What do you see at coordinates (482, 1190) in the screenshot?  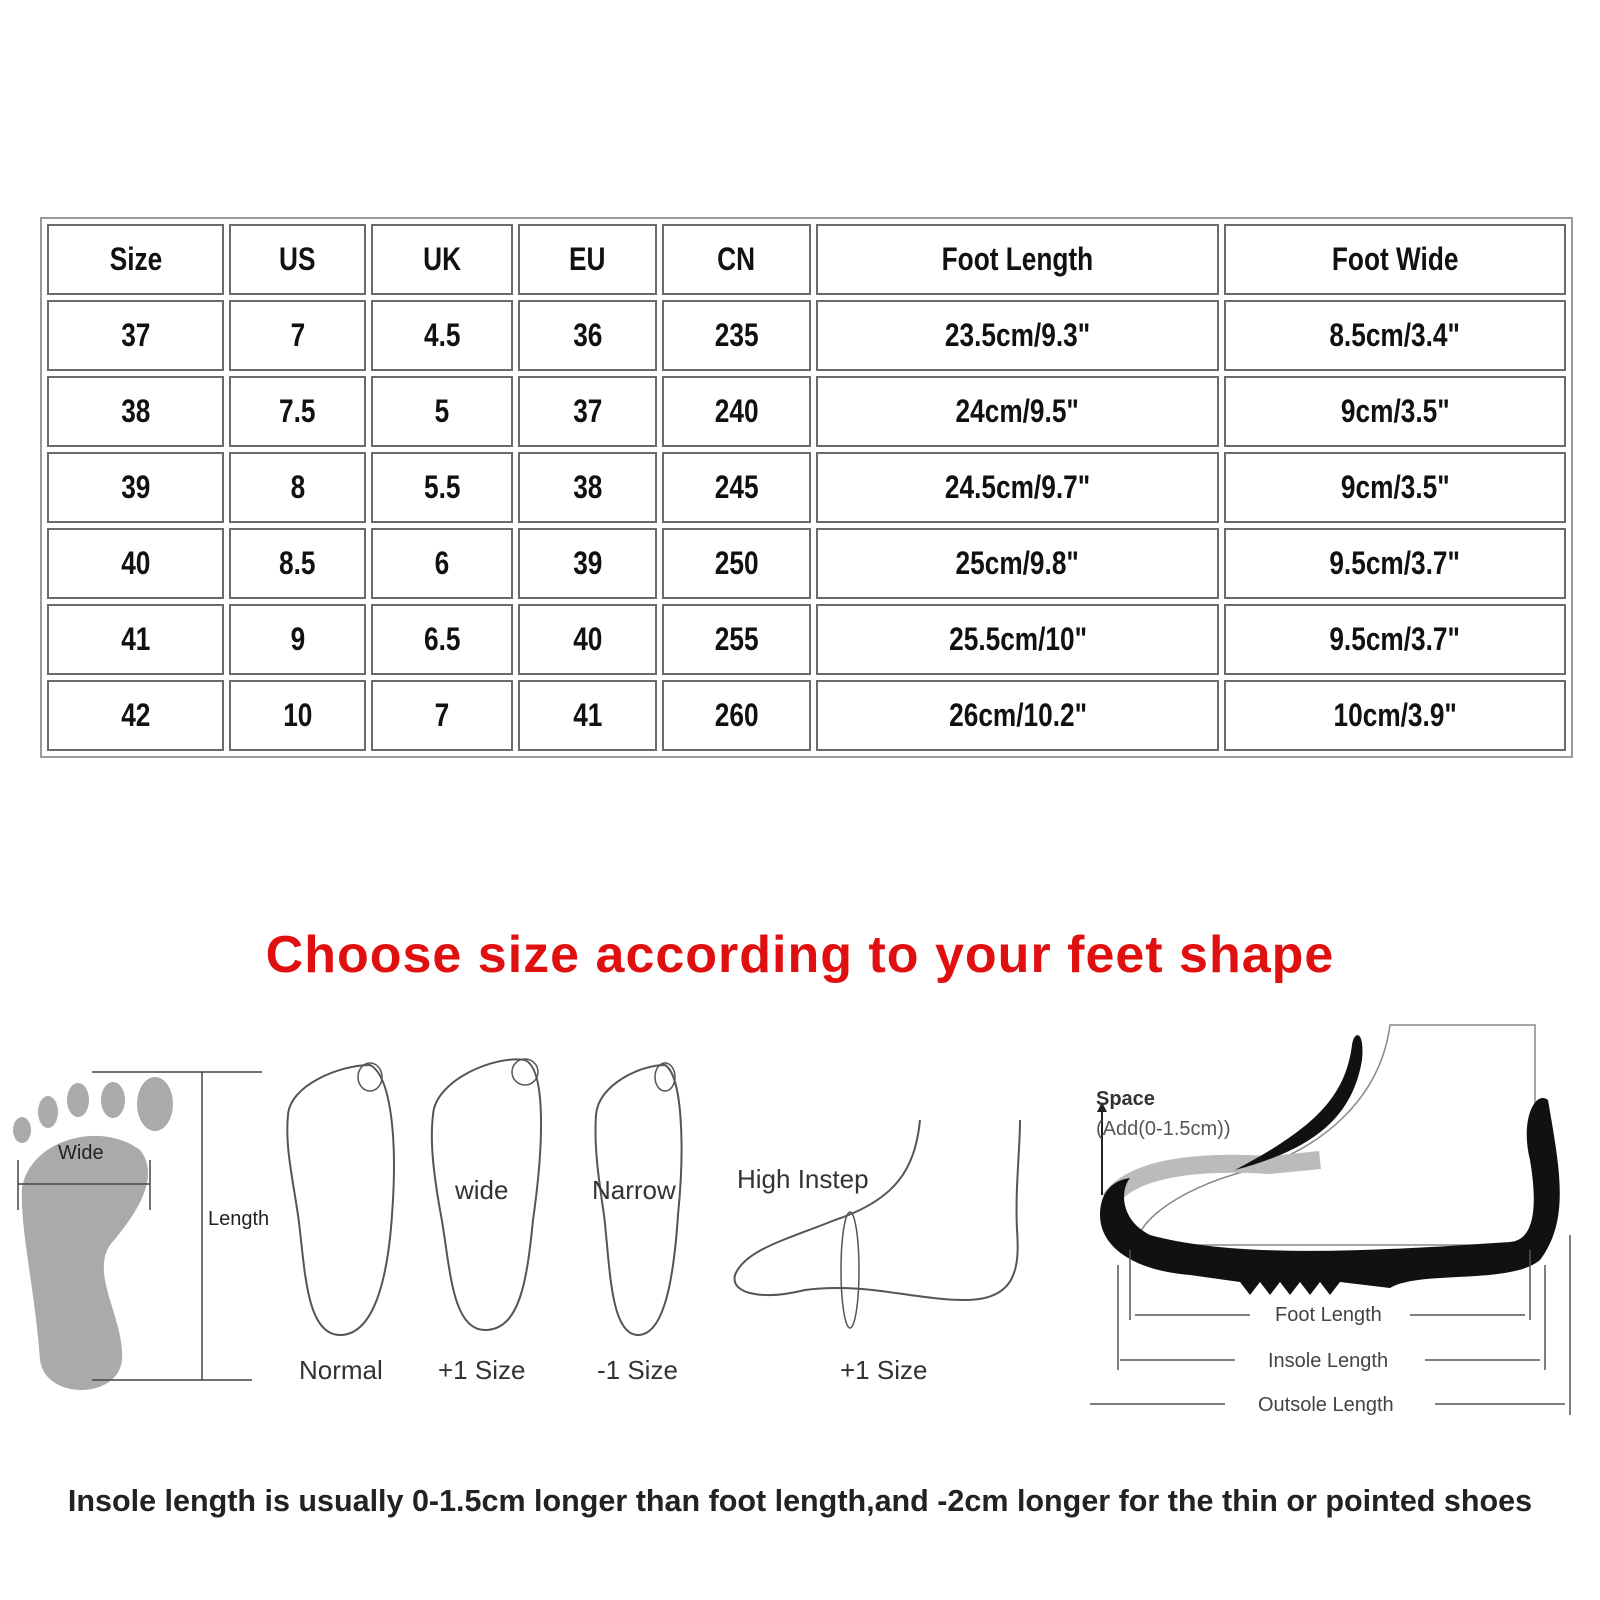 I see `wide-foot-inner-label: wide` at bounding box center [482, 1190].